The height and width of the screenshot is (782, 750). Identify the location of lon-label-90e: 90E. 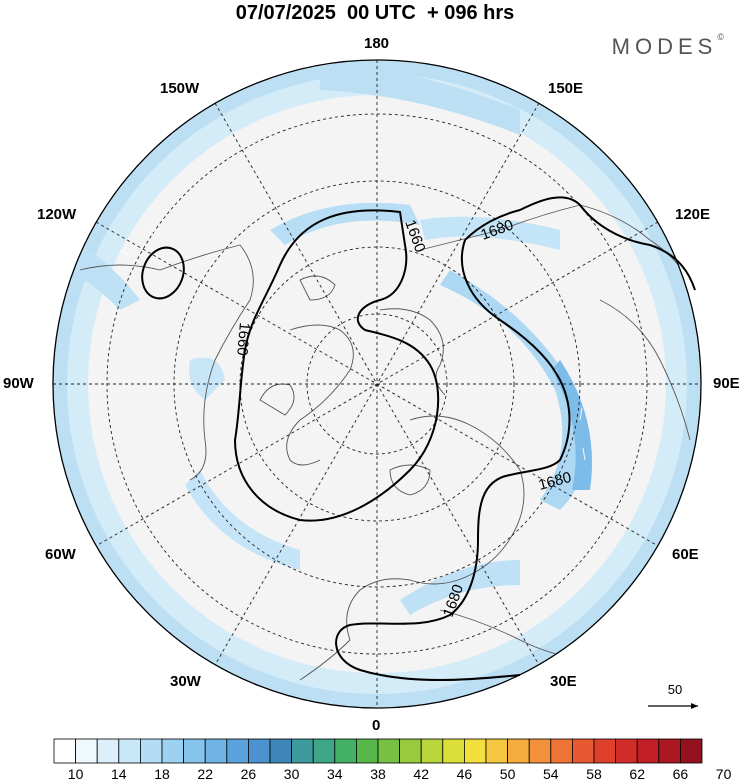
(726, 383).